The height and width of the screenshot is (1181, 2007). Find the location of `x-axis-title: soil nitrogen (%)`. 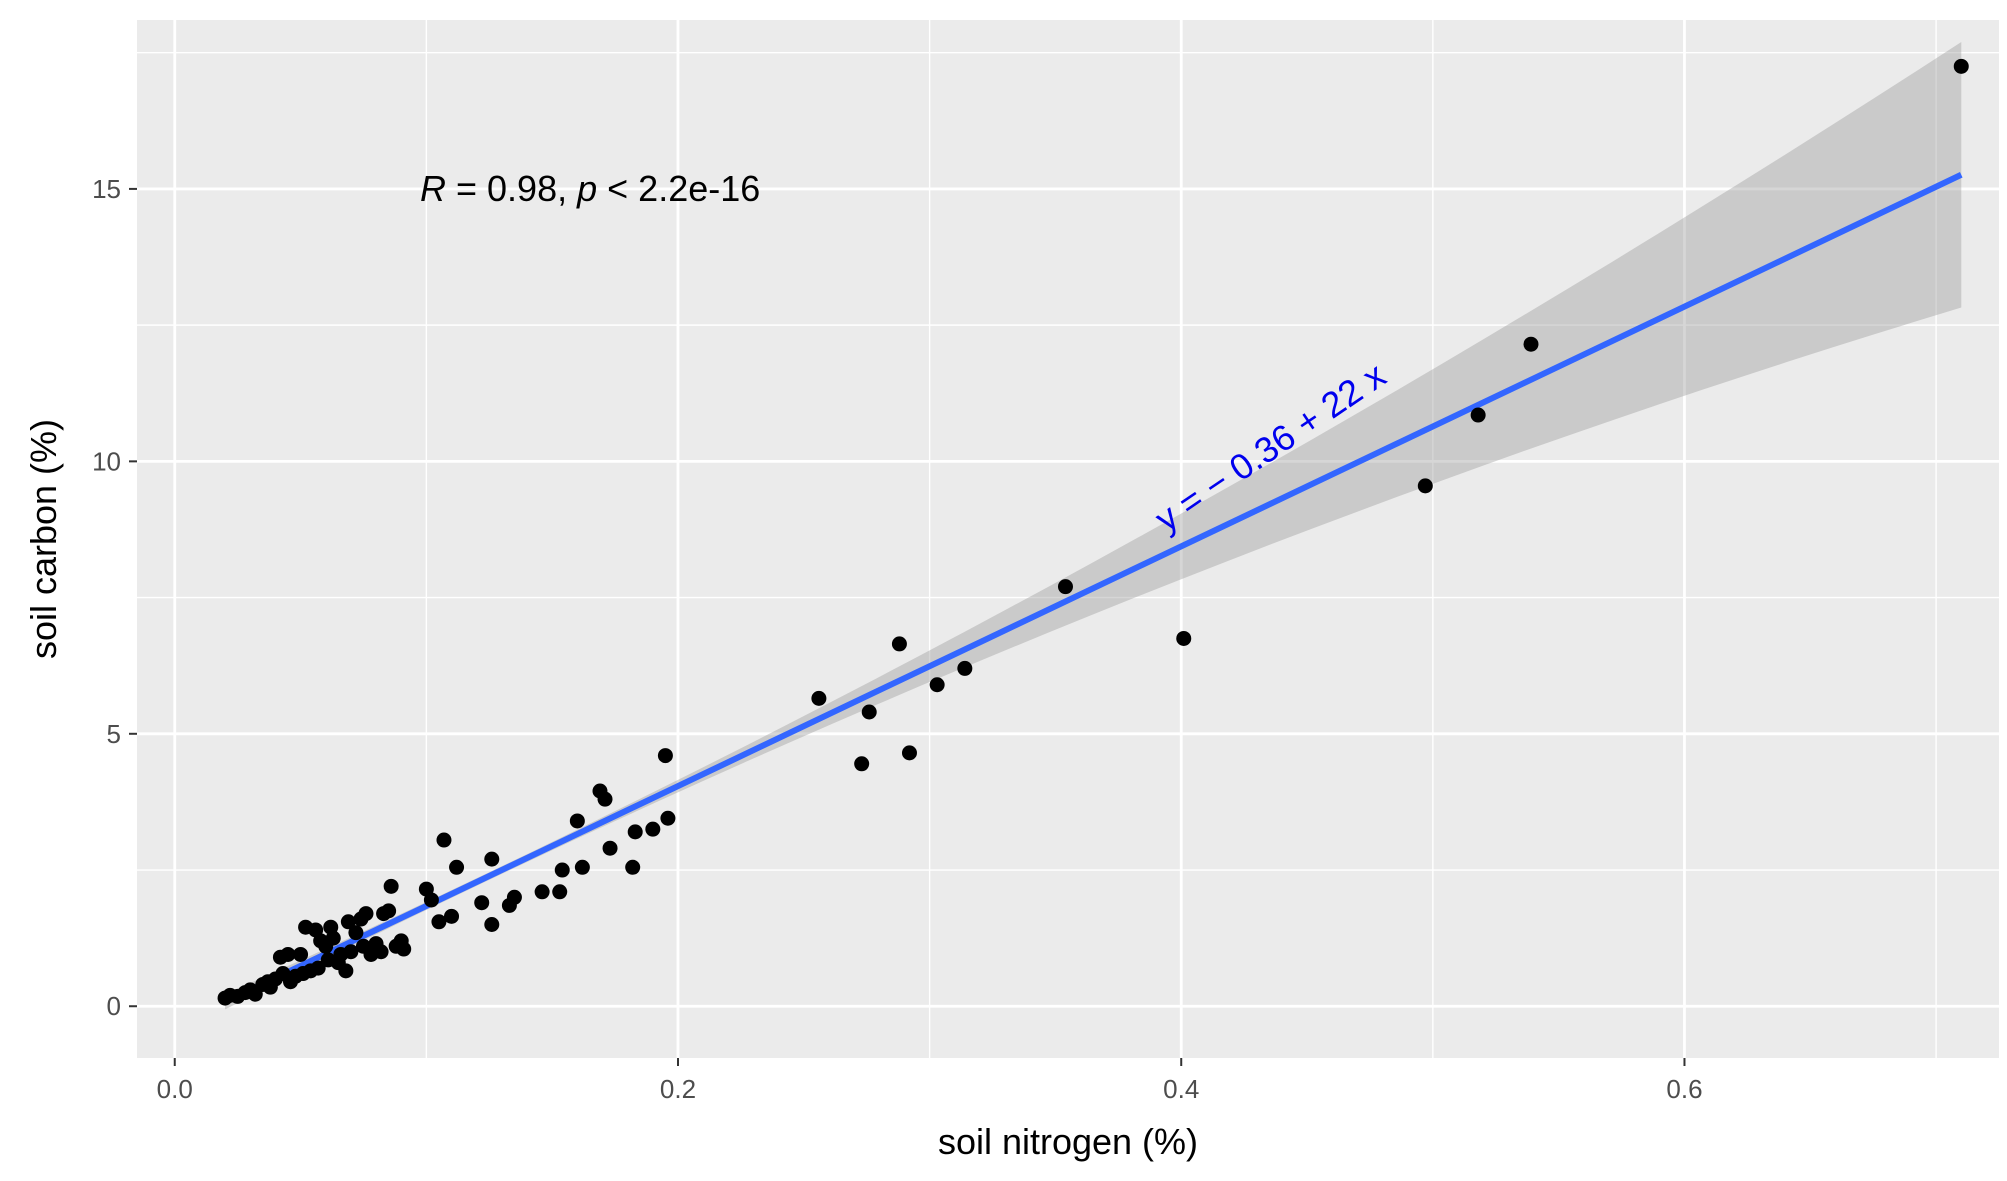

x-axis-title: soil nitrogen (%) is located at coordinates (1068, 1141).